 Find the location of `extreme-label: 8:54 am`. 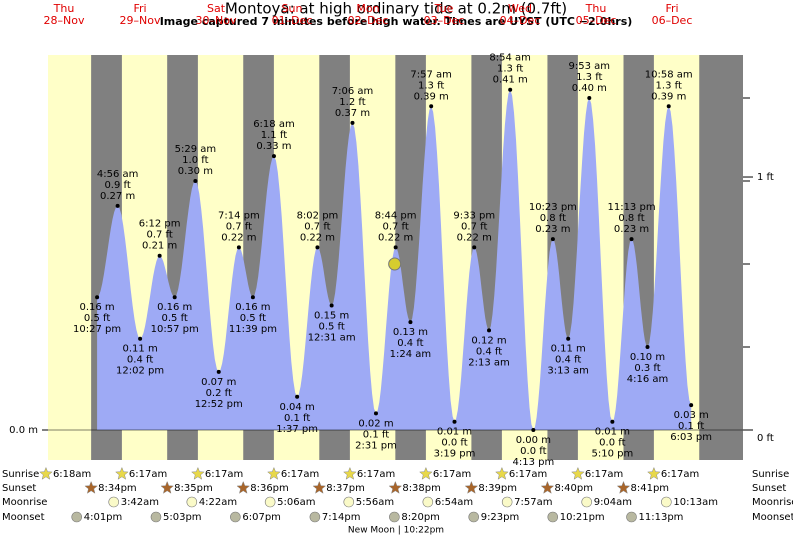

extreme-label: 8:54 am is located at coordinates (510, 58).